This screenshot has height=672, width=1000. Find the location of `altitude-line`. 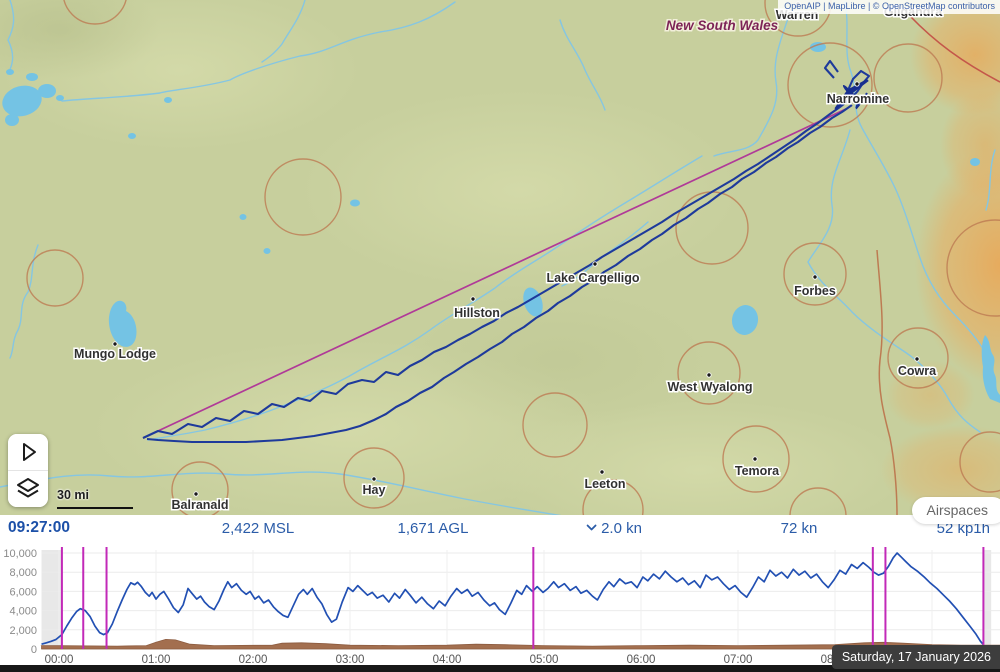

altitude-line is located at coordinates (513, 599).